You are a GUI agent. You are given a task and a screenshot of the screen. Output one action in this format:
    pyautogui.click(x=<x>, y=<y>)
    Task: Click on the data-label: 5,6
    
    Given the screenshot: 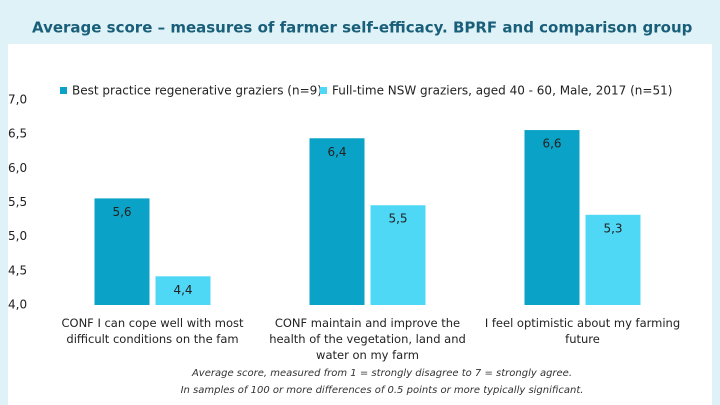 What is the action you would take?
    pyautogui.click(x=121, y=212)
    